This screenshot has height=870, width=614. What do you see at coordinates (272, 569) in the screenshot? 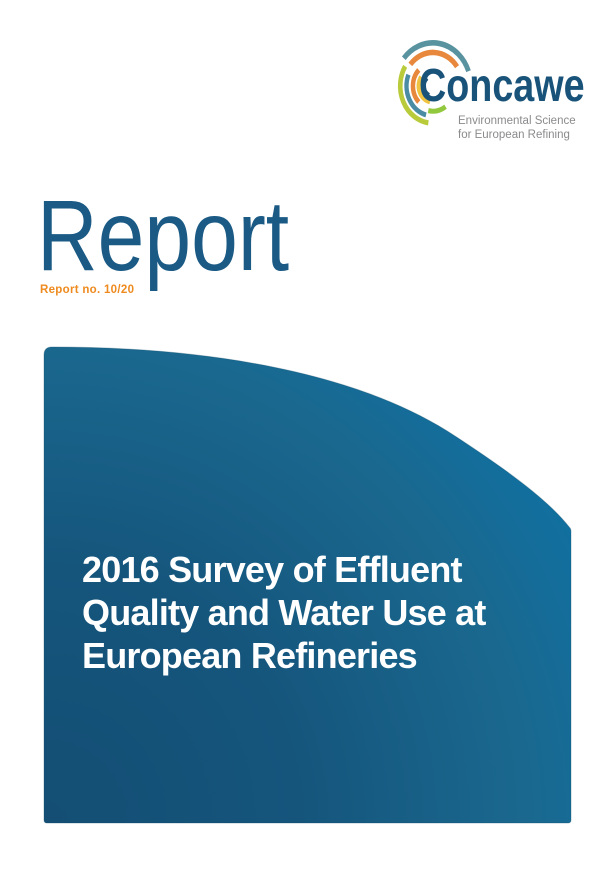
I see `report-title-line1: 2016 Survey of Effluent` at bounding box center [272, 569].